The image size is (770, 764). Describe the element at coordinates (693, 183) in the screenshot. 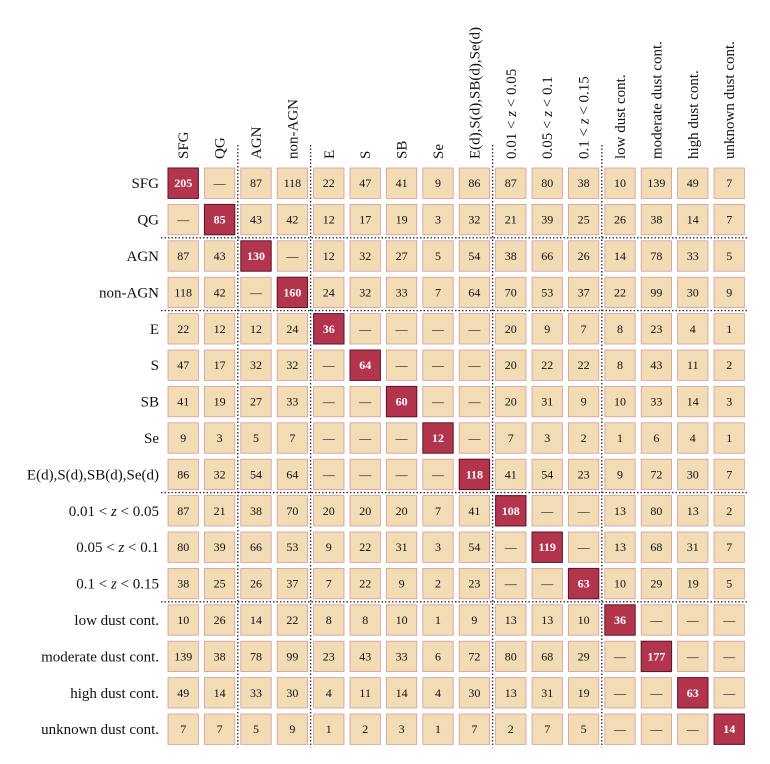

I see `cell-value: 49` at that location.